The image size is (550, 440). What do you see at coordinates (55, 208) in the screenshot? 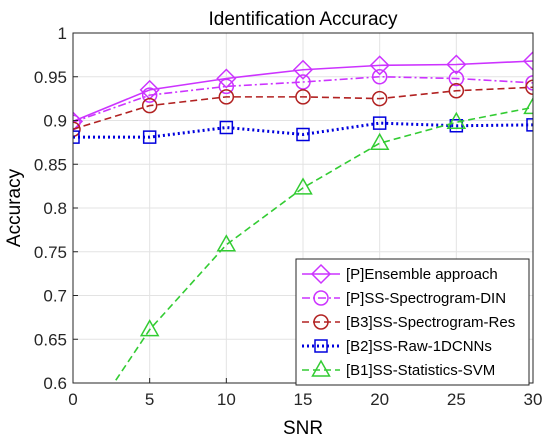
I see `y-tick-label: 0.8` at bounding box center [55, 208].